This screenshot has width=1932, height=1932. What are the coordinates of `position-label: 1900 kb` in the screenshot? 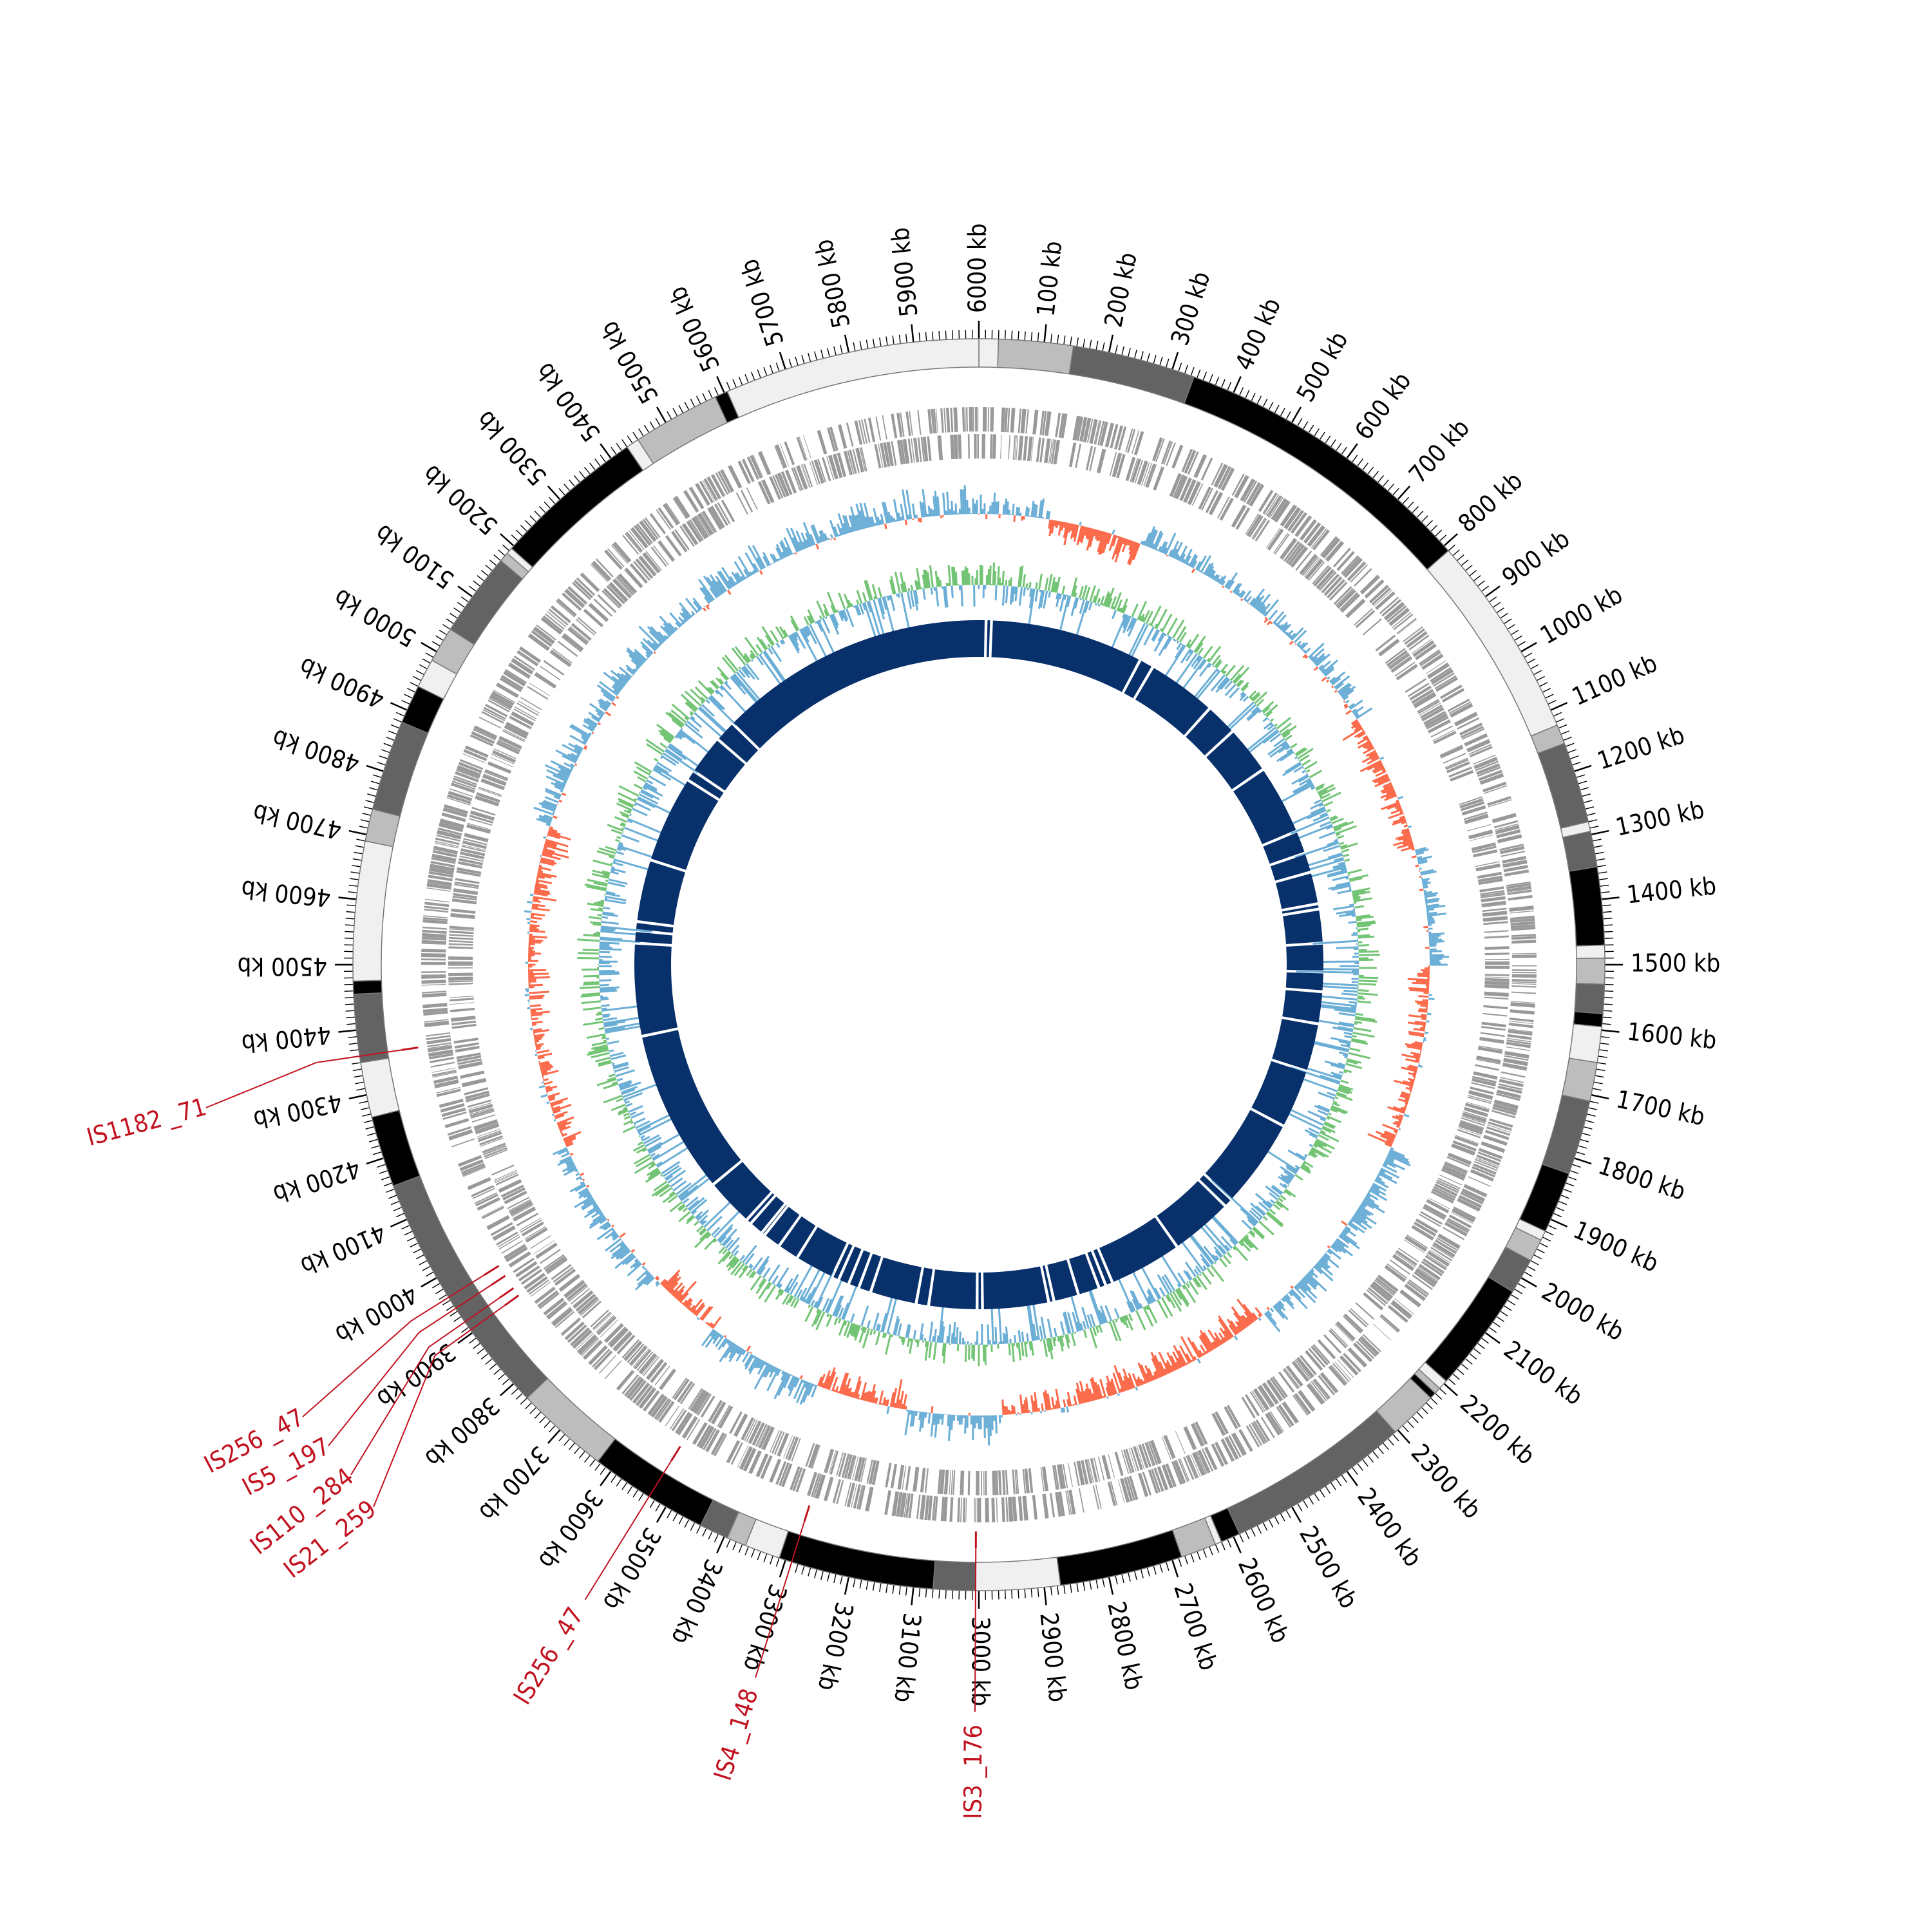 It's located at (1616, 1246).